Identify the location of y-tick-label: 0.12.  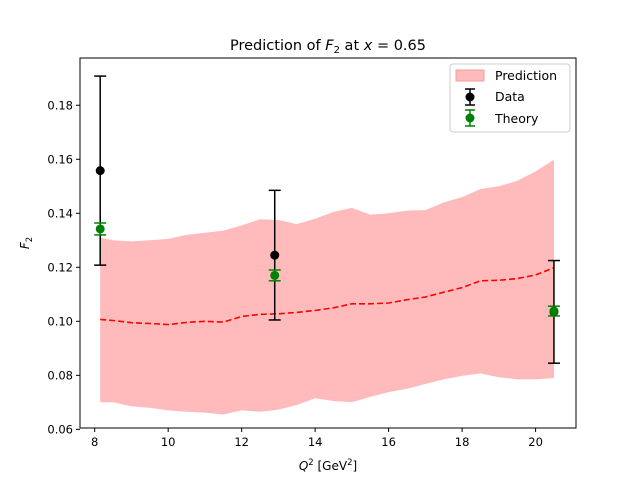
(60, 267).